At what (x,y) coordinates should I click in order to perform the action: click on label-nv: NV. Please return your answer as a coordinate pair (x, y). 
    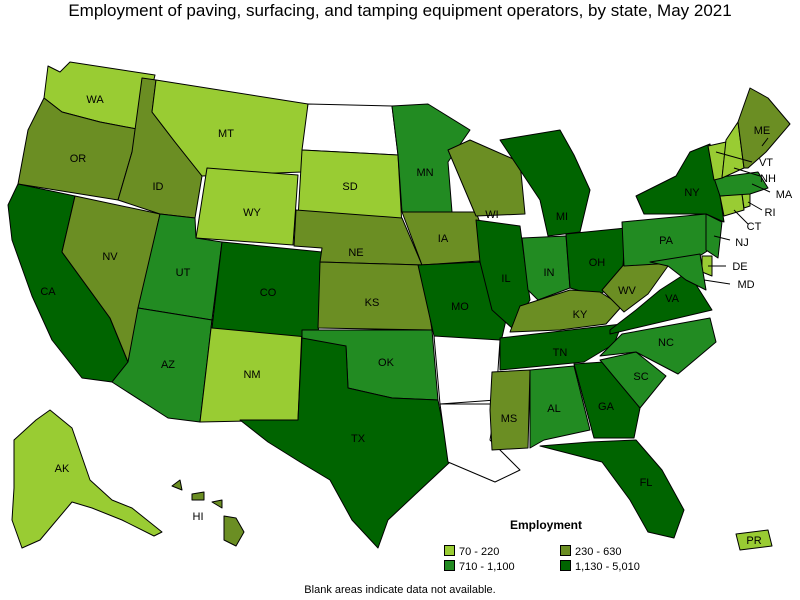
    Looking at the image, I should click on (110, 257).